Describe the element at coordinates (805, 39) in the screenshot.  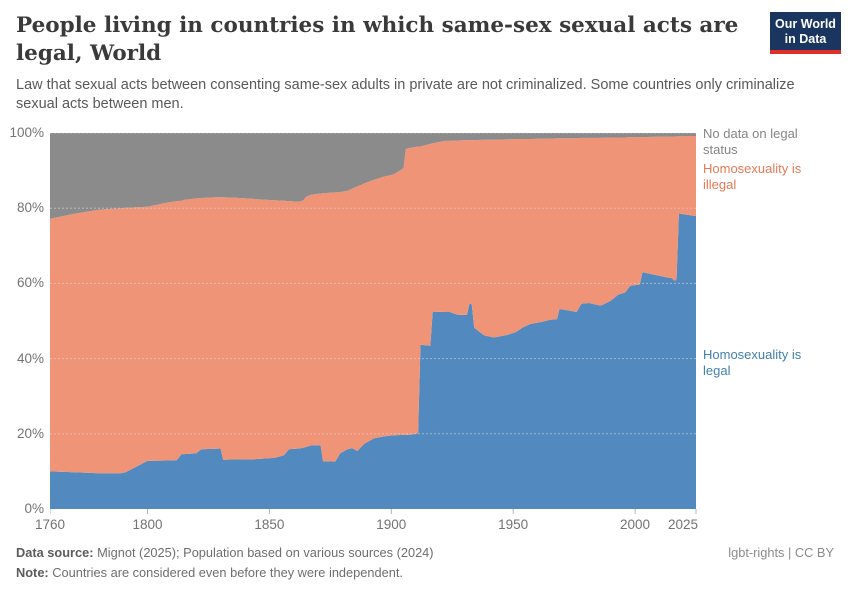
I see `owid-logo-line2: in Data` at that location.